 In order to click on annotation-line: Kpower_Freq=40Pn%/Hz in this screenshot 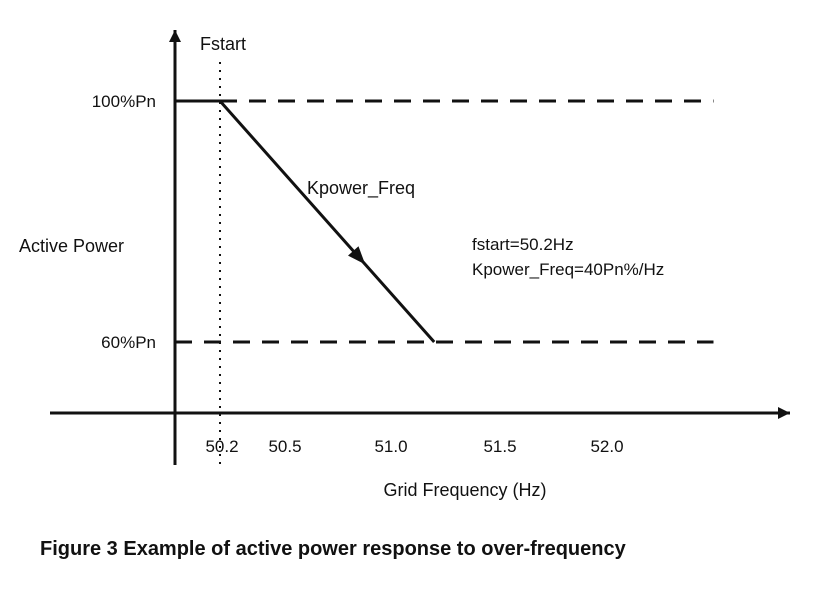, I will do `click(568, 269)`.